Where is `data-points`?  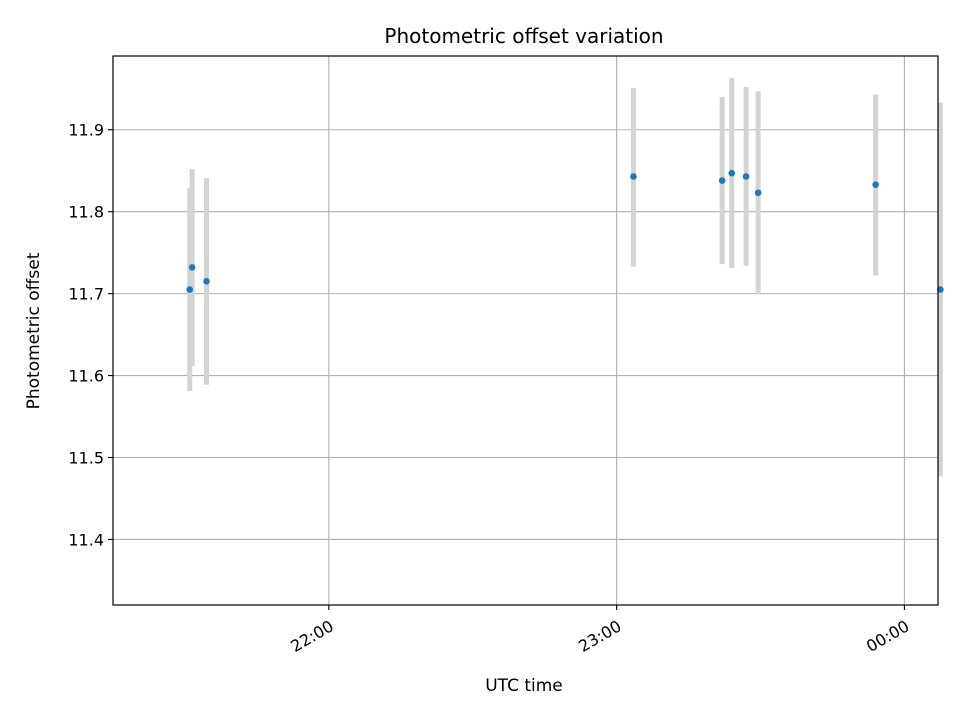
data-points is located at coordinates (565, 231).